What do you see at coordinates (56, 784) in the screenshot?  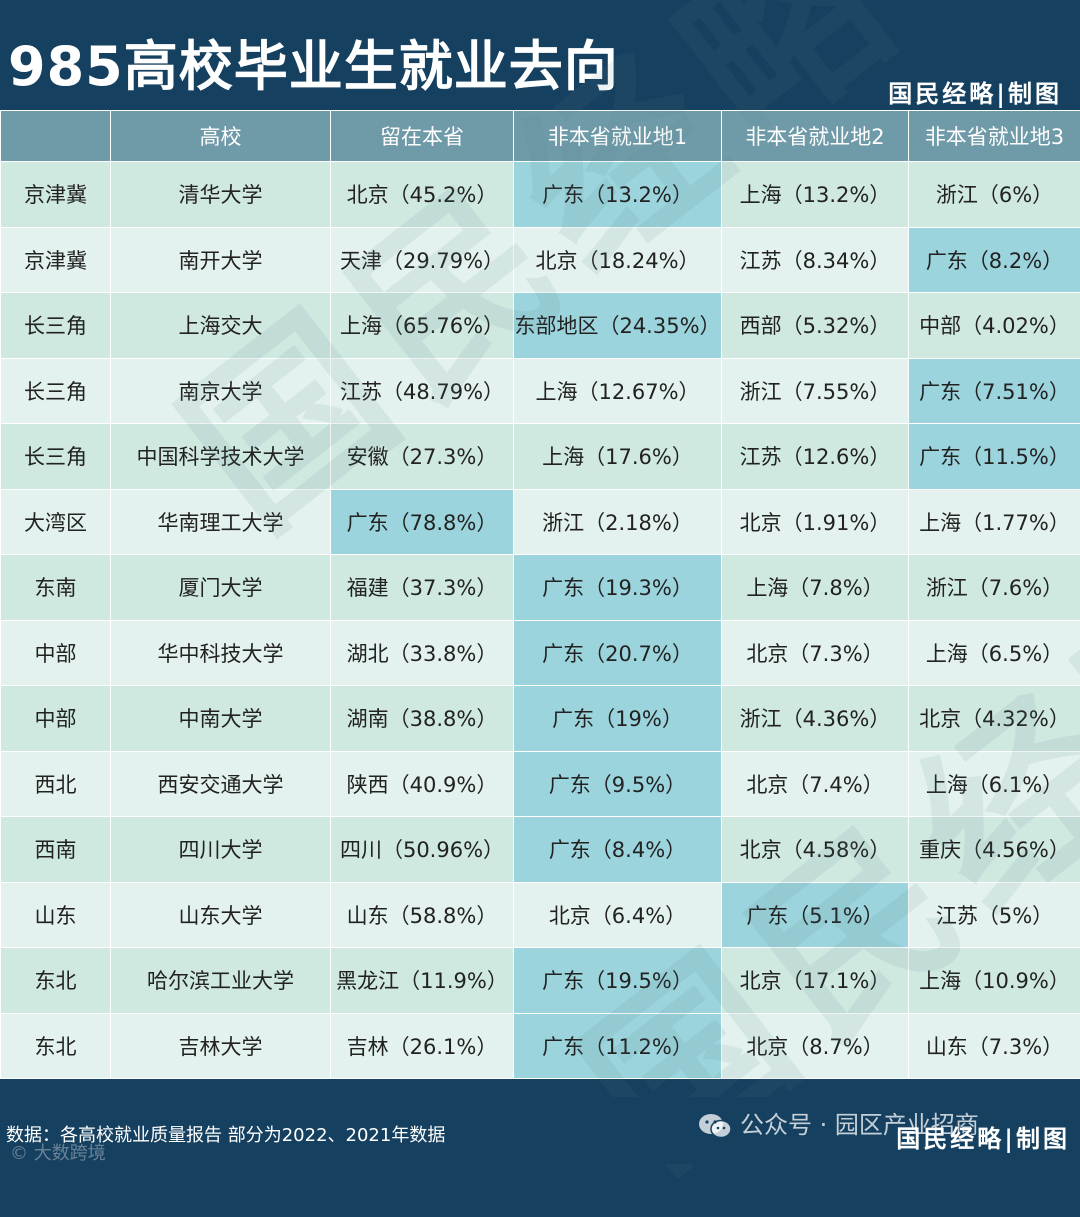 I see `cell-region: 西北` at bounding box center [56, 784].